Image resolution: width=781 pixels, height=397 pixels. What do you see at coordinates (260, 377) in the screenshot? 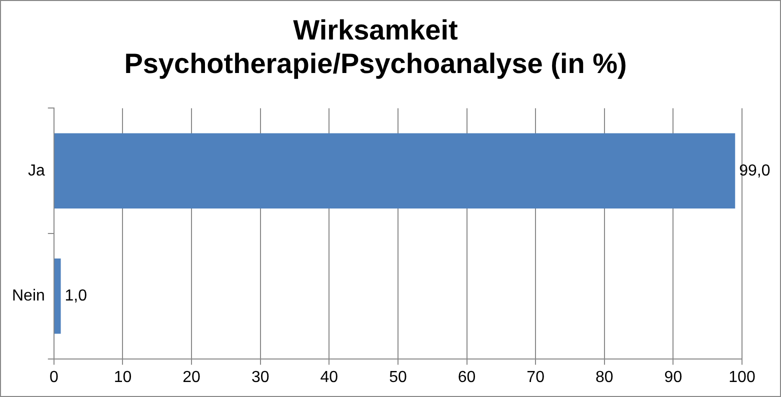
I see `x-tick-label: 30` at bounding box center [260, 377].